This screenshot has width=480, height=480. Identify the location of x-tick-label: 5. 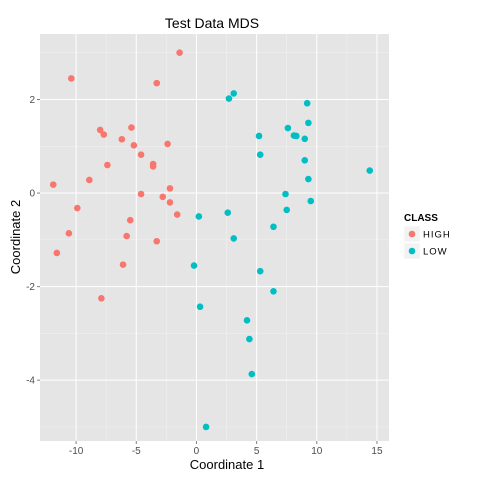
(257, 451).